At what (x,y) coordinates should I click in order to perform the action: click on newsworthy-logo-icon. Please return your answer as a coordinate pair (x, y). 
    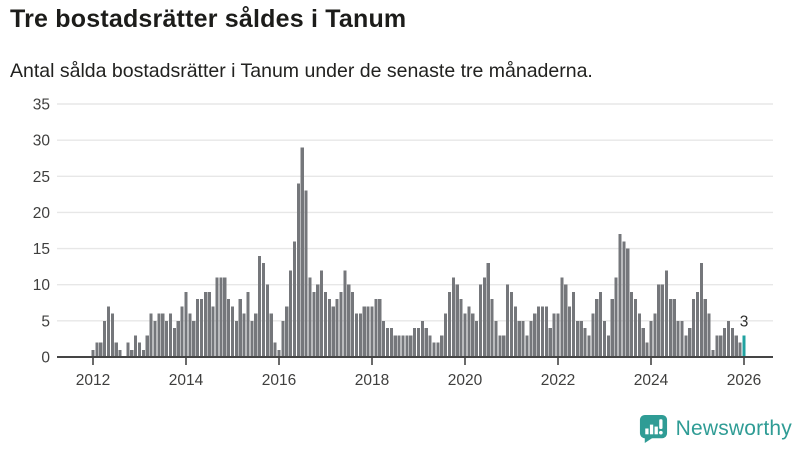
    Looking at the image, I should click on (653, 429).